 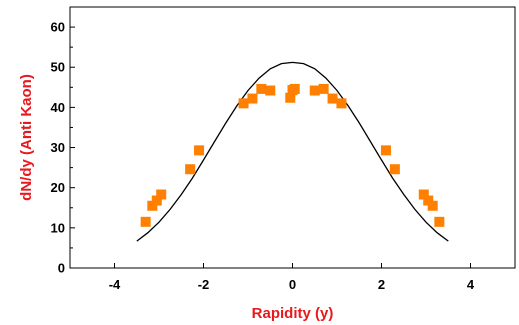 What do you see at coordinates (61, 268) in the screenshot?
I see `y-tick-label: 0` at bounding box center [61, 268].